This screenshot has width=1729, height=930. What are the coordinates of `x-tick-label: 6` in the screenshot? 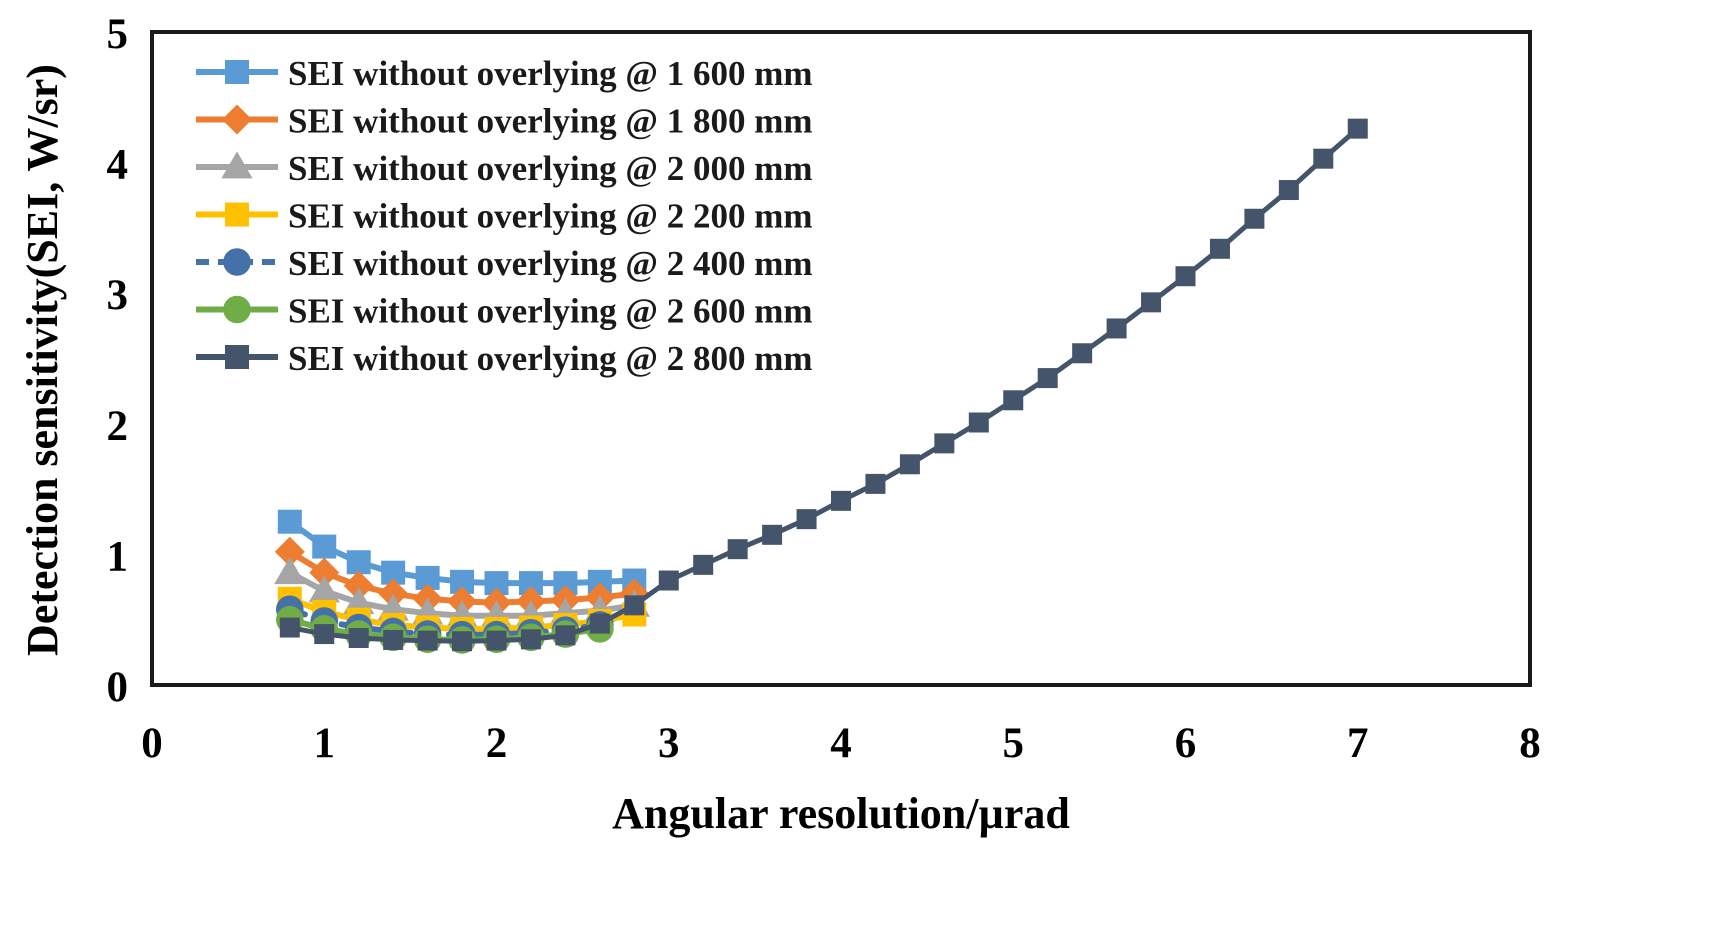 It's located at (1186, 743).